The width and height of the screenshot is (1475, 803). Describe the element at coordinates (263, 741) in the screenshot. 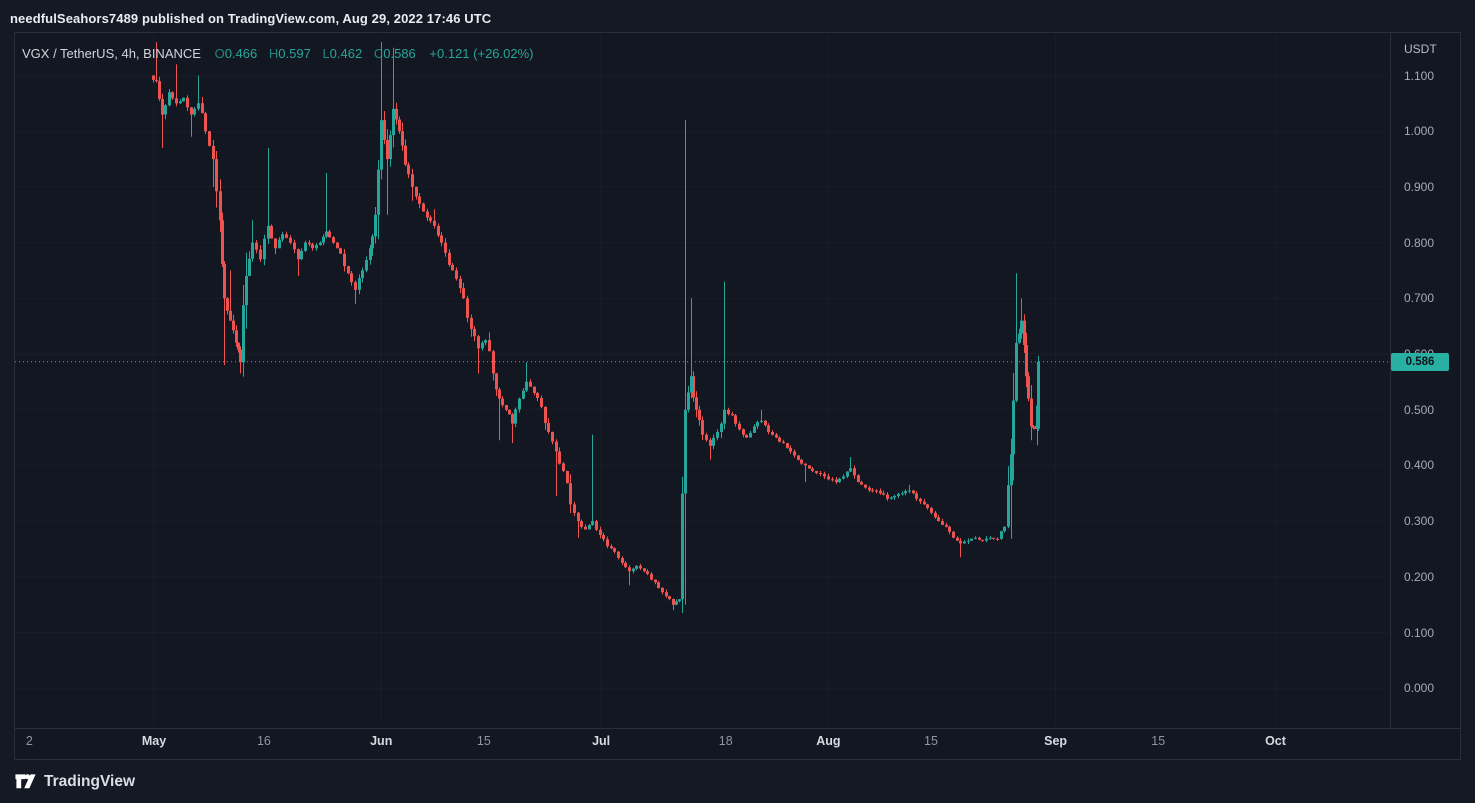

I see `time-tick-day-label: 16` at that location.